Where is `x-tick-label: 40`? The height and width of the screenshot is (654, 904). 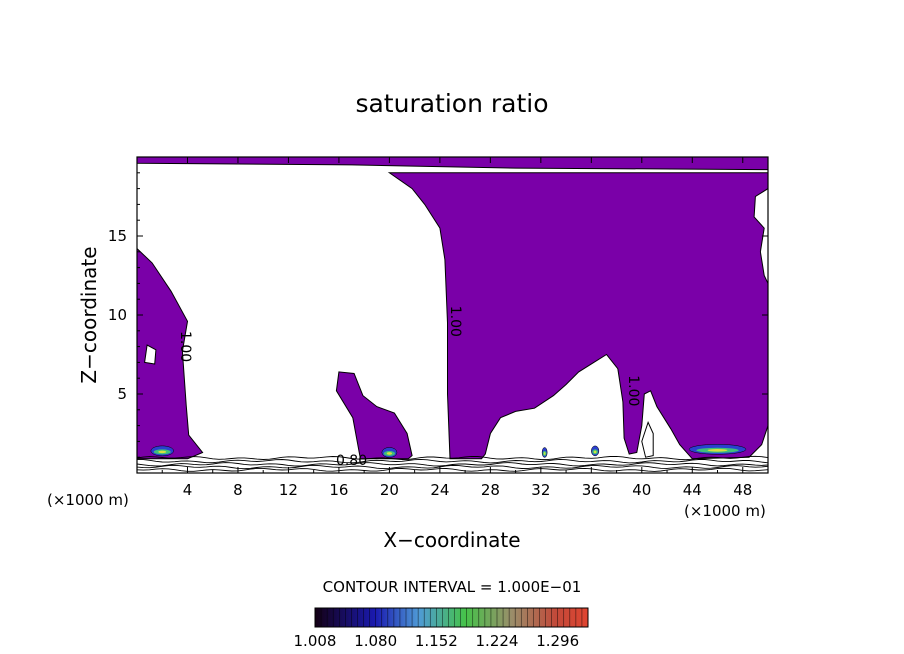
x-tick-label: 40 is located at coordinates (641, 490).